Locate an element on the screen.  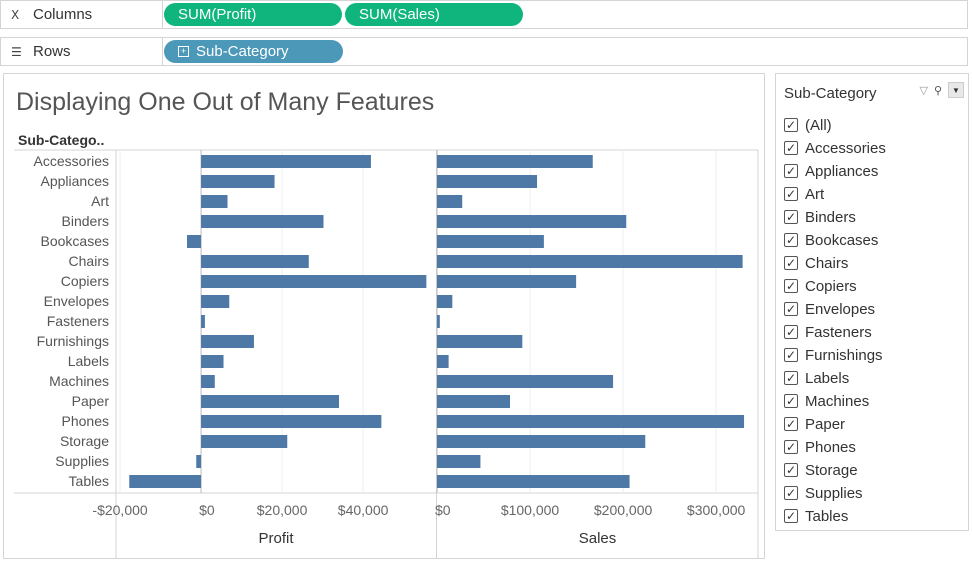
filter-item-label: Machines is located at coordinates (837, 401).